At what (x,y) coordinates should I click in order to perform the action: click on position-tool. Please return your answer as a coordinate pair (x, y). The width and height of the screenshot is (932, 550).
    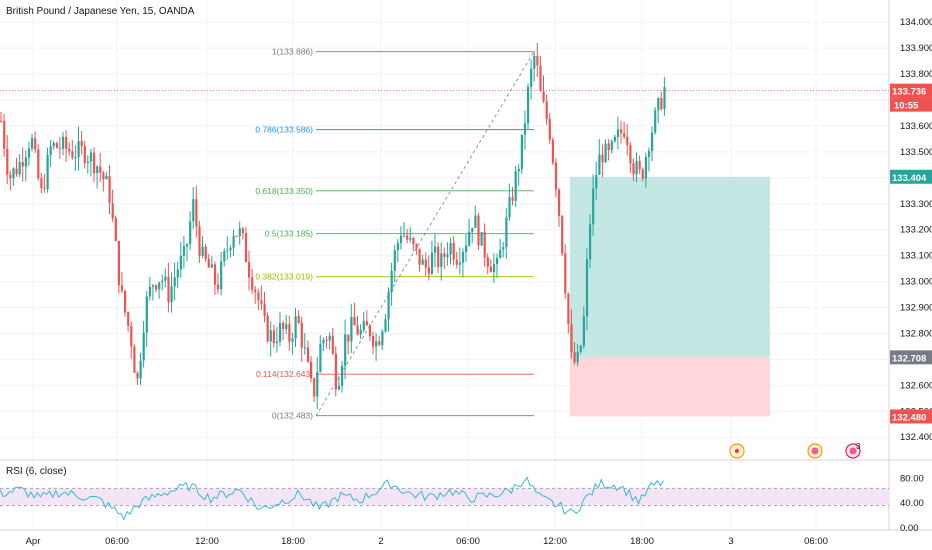
    Looking at the image, I should click on (670, 296).